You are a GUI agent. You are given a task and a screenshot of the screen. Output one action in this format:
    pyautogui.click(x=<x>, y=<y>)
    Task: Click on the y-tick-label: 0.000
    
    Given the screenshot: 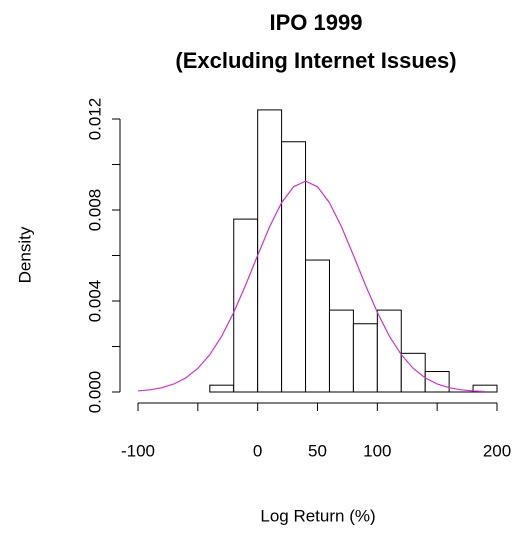 What is the action you would take?
    pyautogui.click(x=94, y=392)
    